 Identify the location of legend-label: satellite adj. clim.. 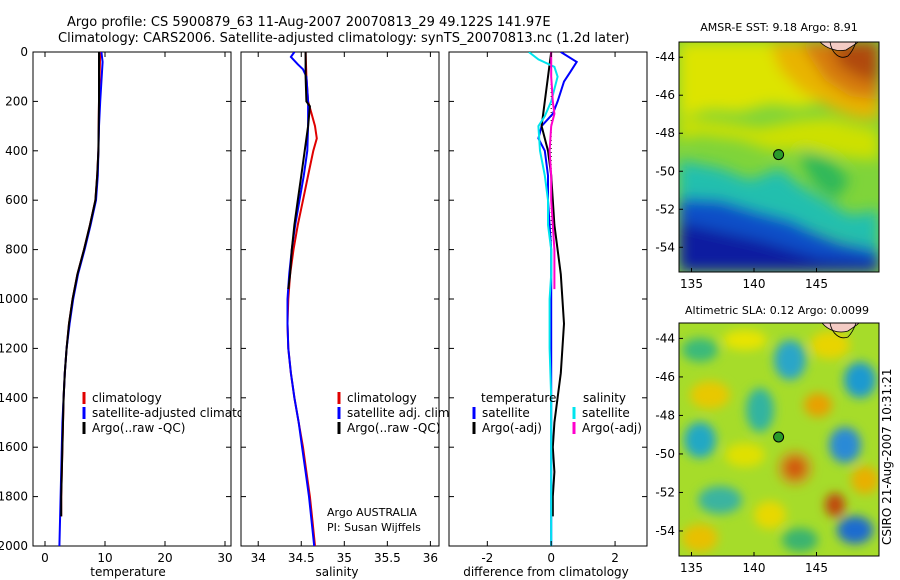
(400, 413).